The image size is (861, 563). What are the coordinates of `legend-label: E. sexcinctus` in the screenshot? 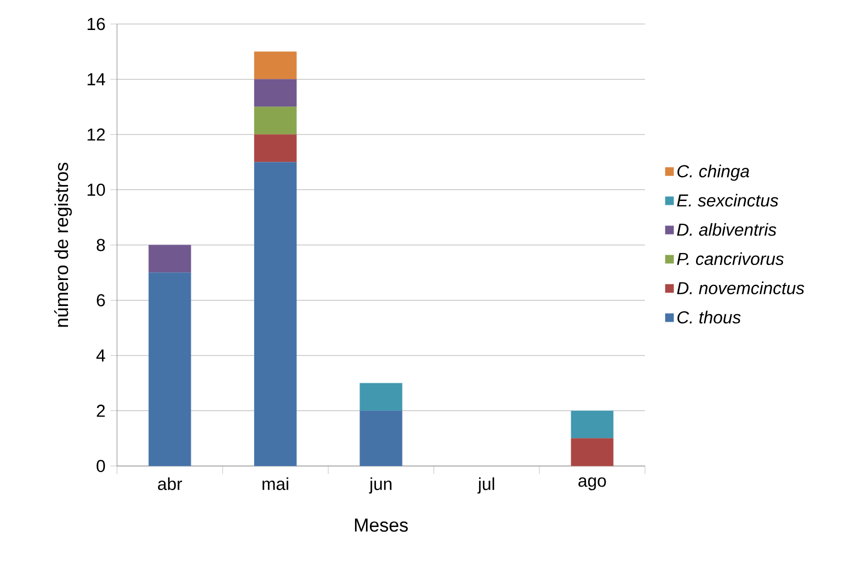 It's located at (727, 200).